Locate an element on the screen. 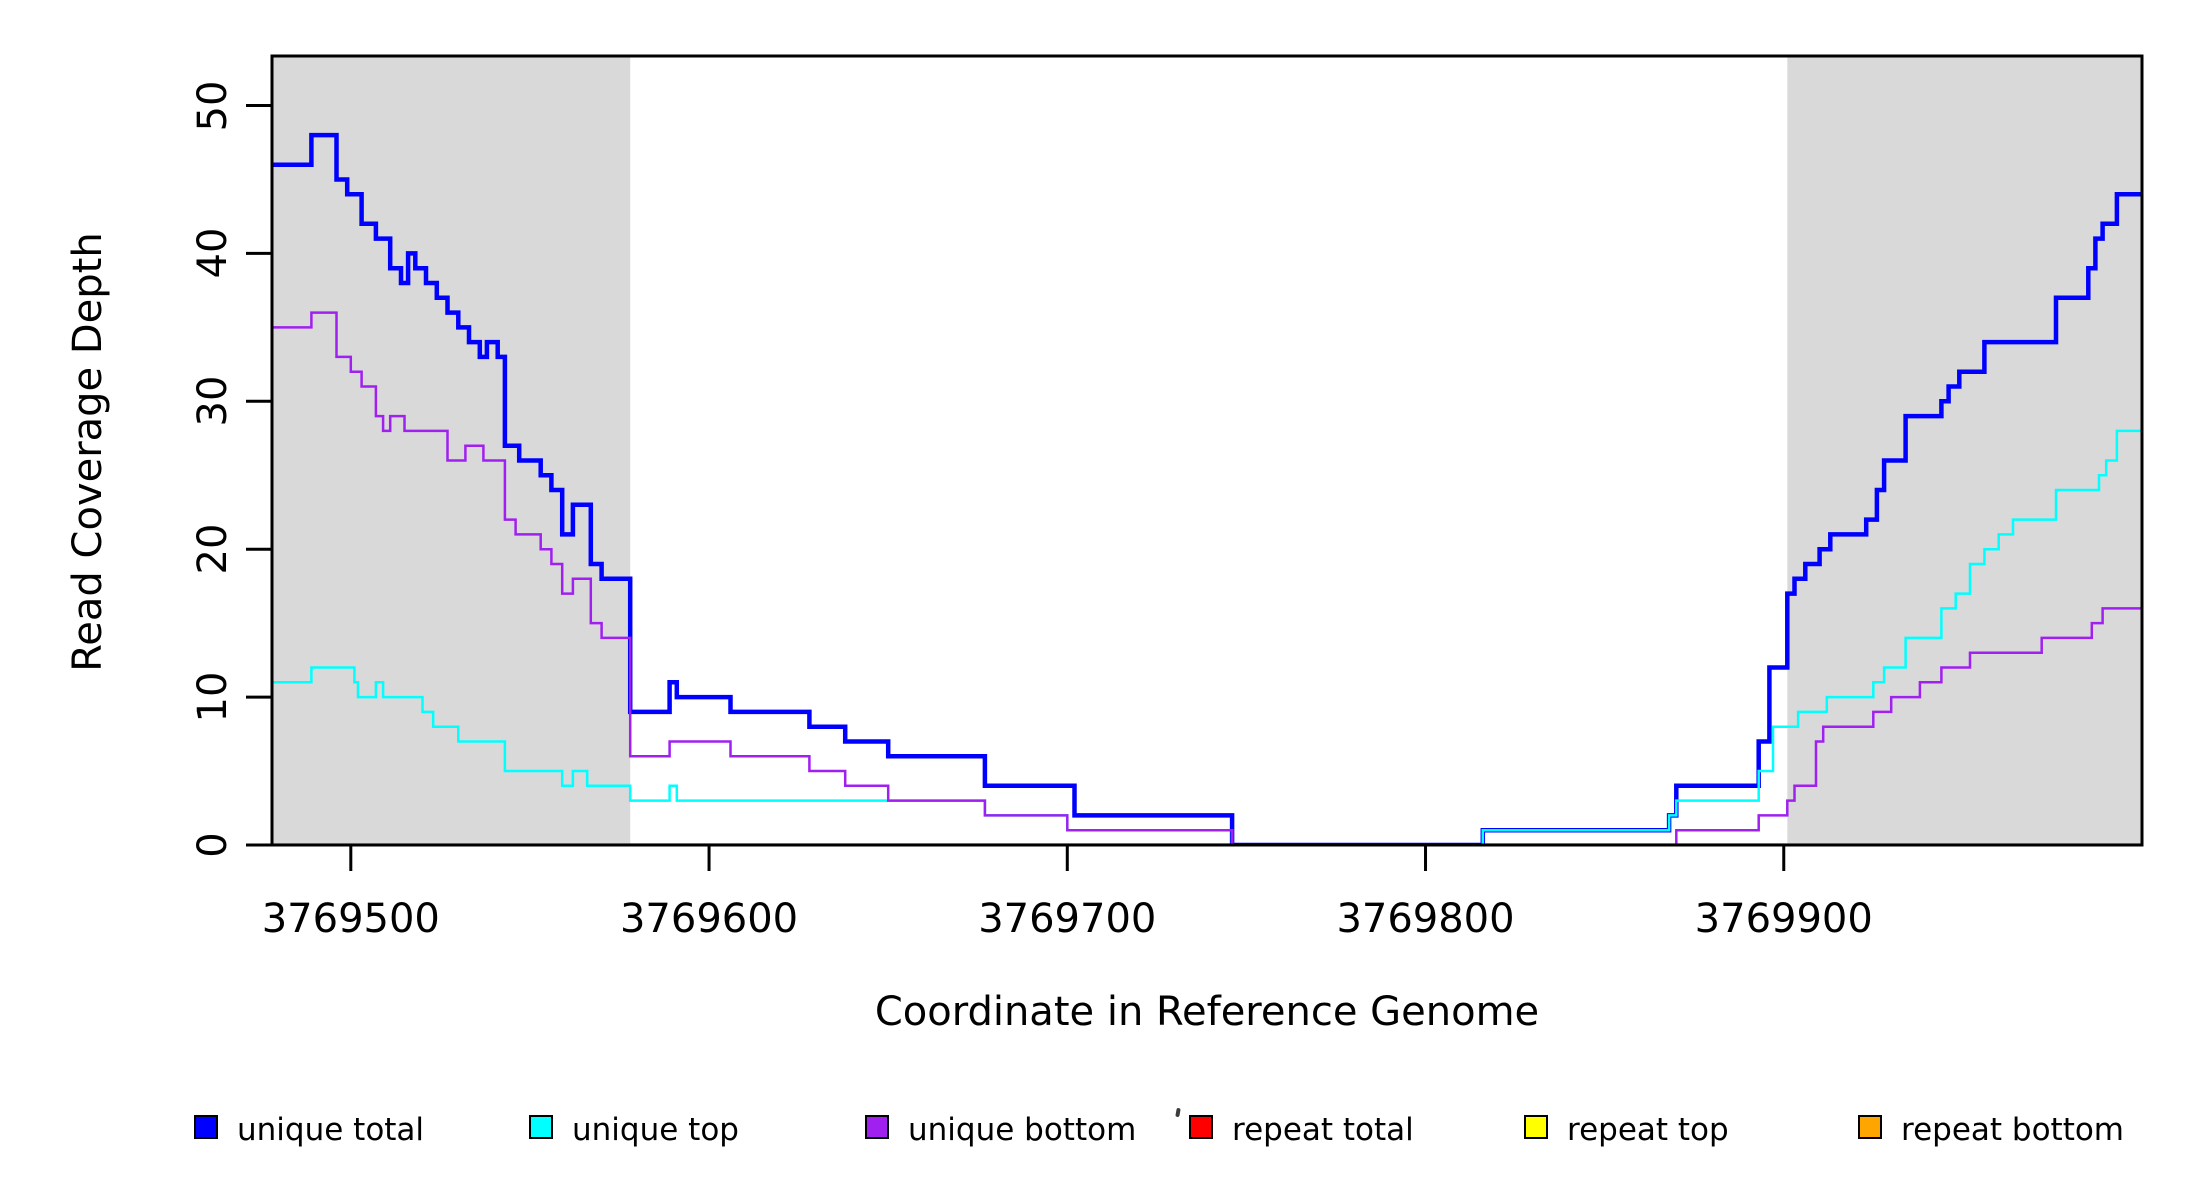 This screenshot has width=2200, height=1200. legend-swatch-unique-total is located at coordinates (206, 1127).